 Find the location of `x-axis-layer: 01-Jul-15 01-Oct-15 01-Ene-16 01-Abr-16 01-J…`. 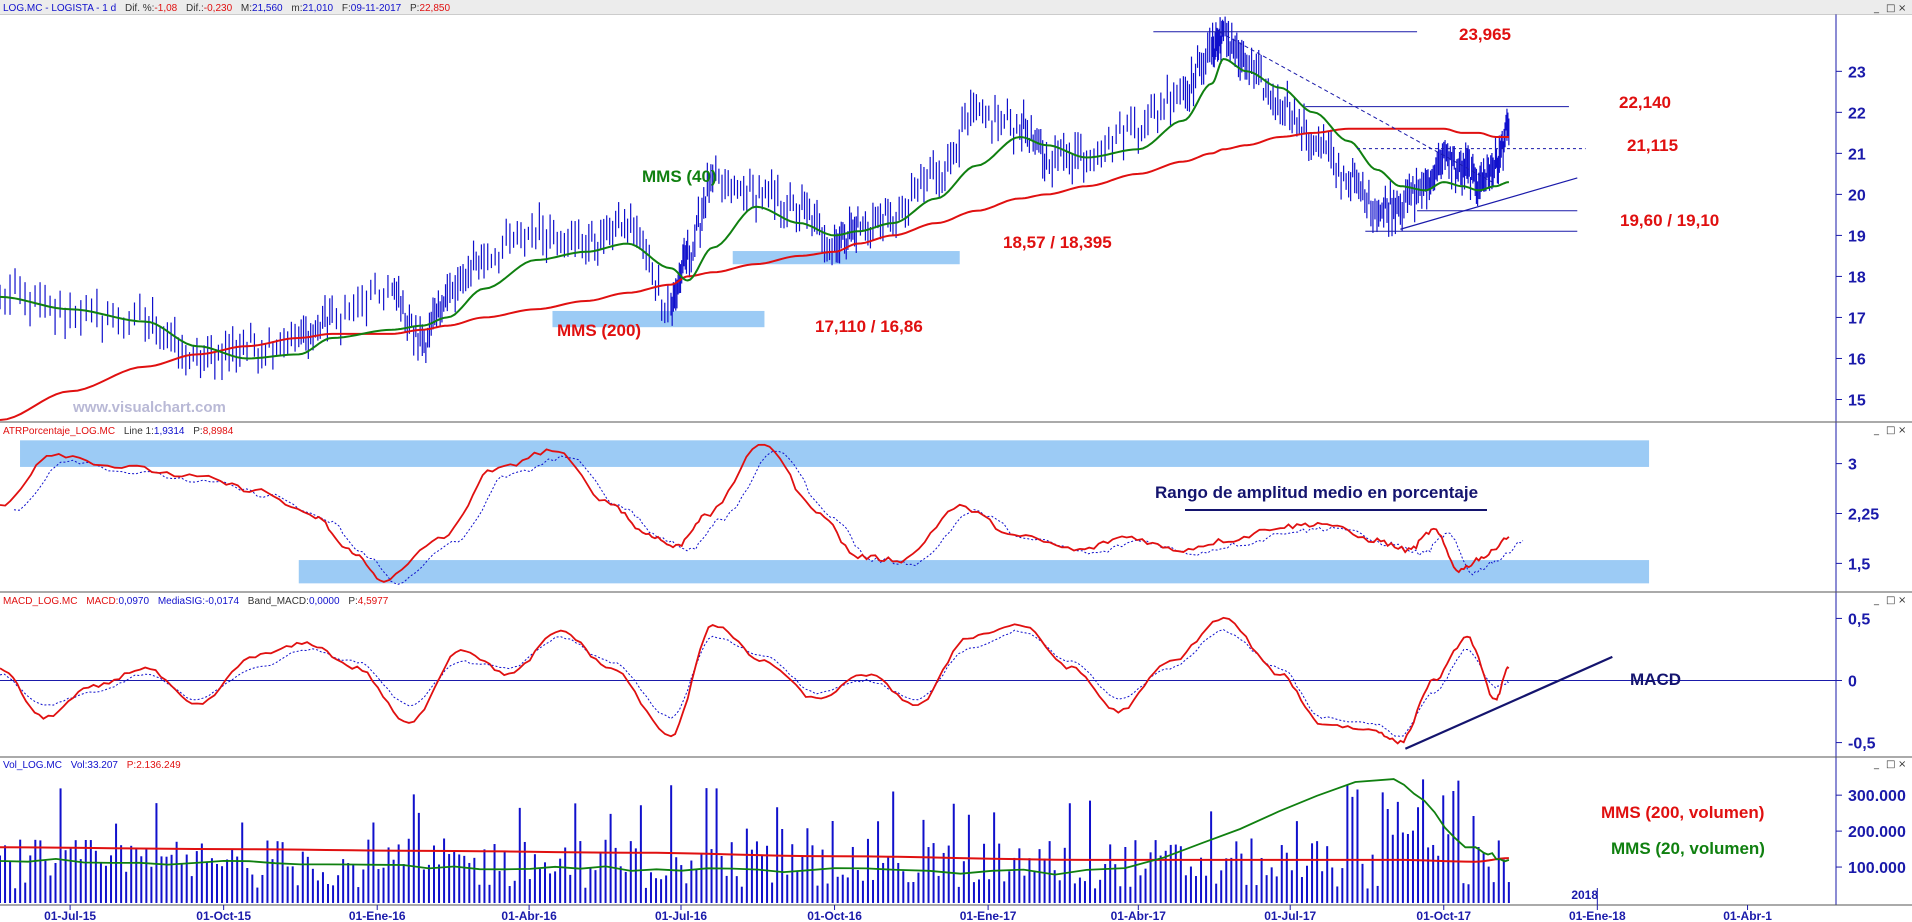

x-axis-layer: 01-Jul-15 01-Oct-15 01-Ene-16 01-Abr-16 01-J… is located at coordinates (908, 905).